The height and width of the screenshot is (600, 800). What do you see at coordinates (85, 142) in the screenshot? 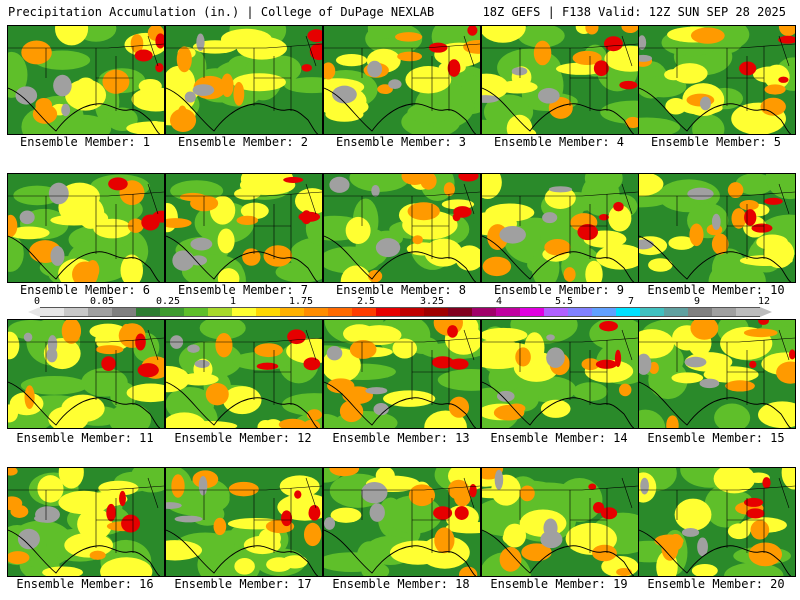
I see `ensemble-member-label: Ensemble Member: 1` at bounding box center [85, 142].